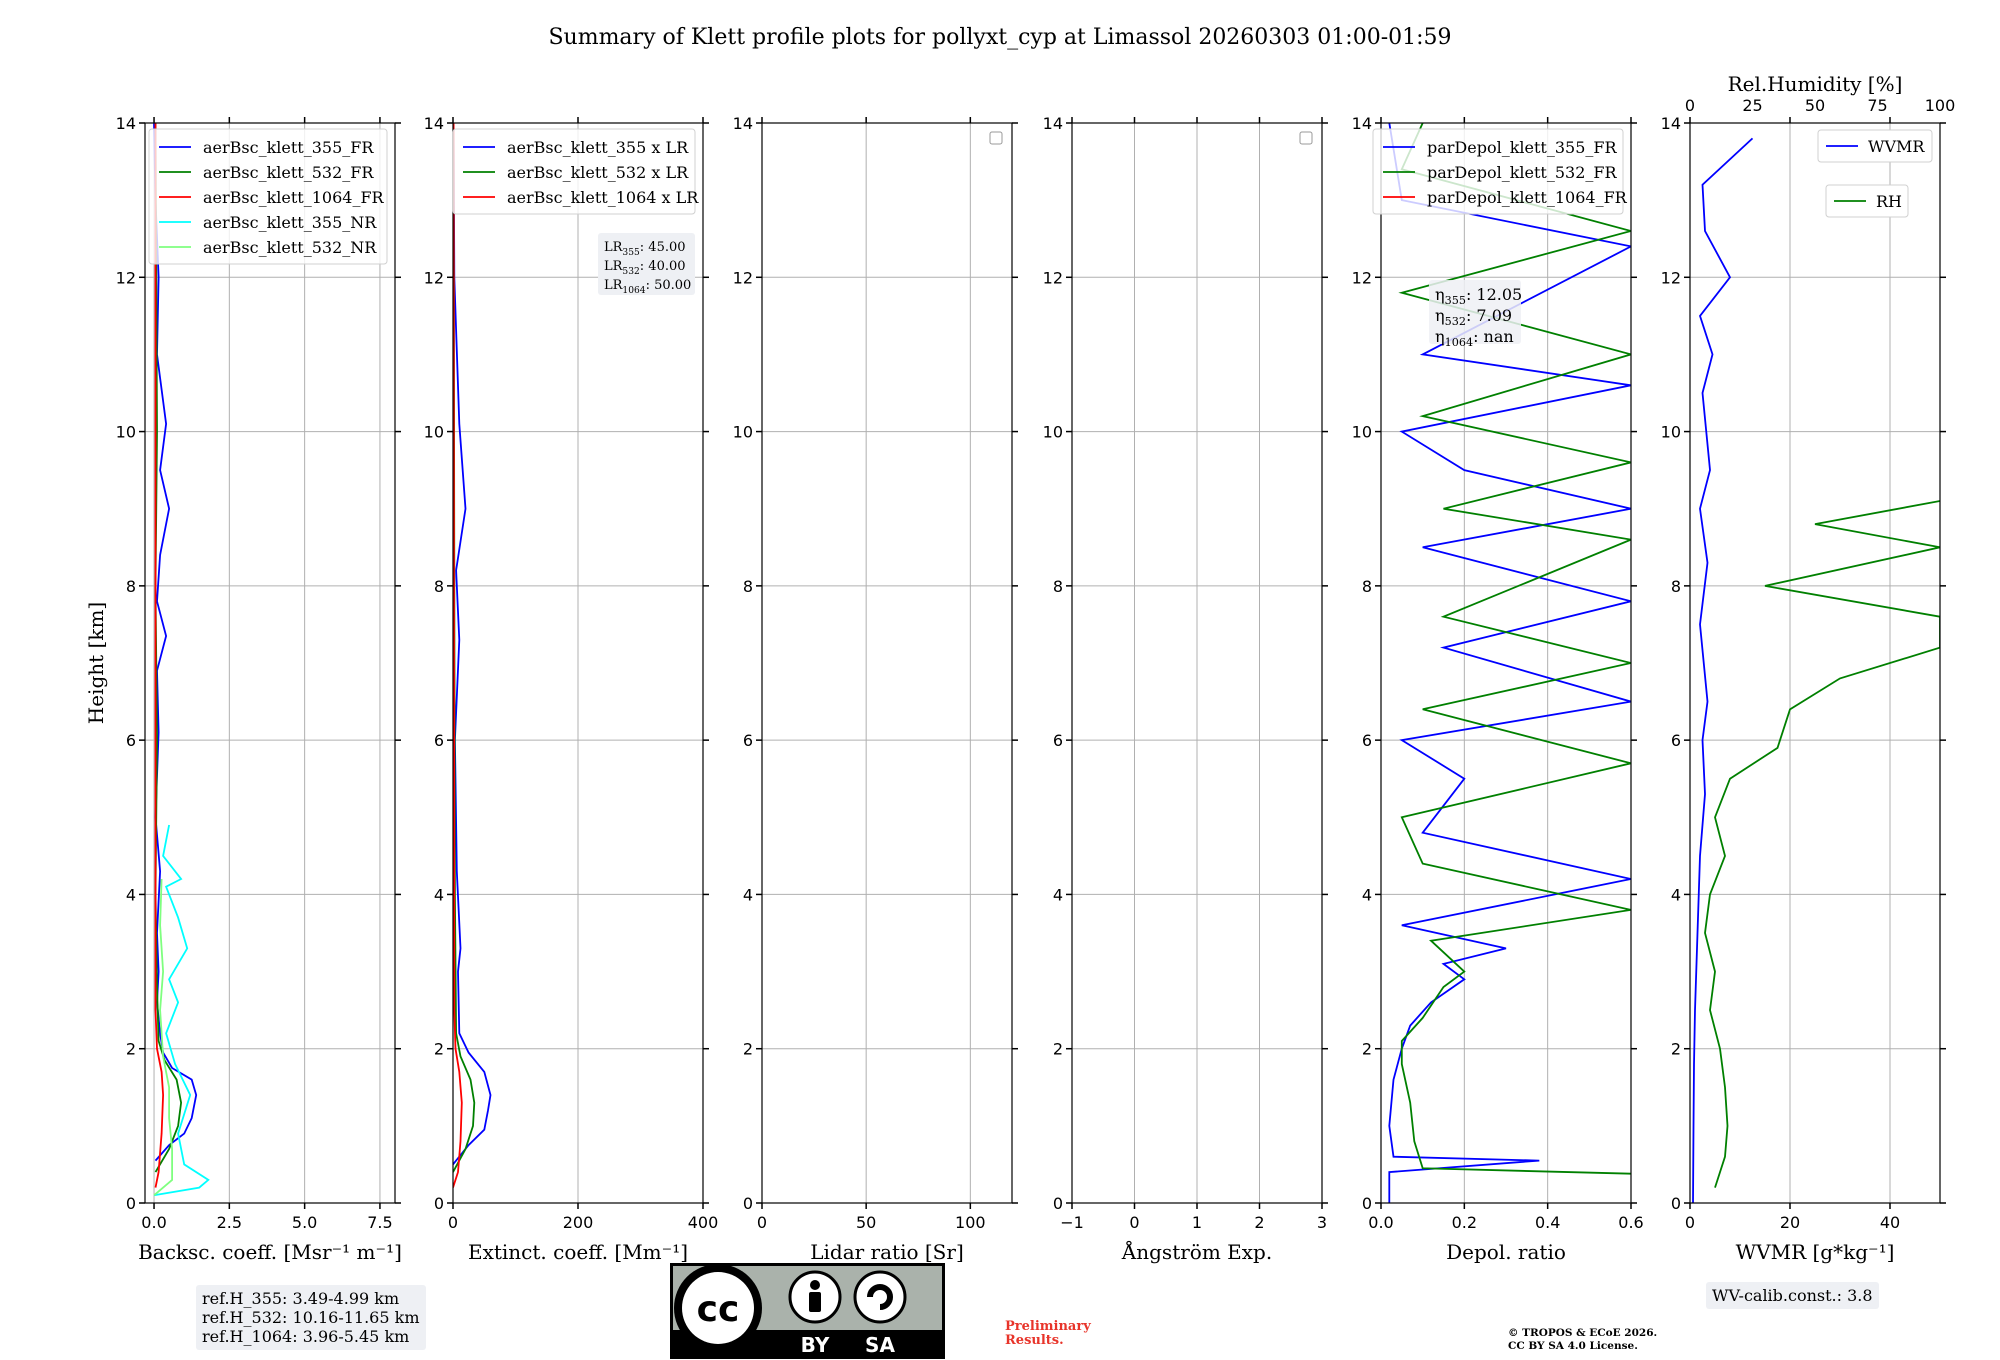  Describe the element at coordinates (1474, 338) in the screenshot. I see `eta-value: η1064: nan` at that location.